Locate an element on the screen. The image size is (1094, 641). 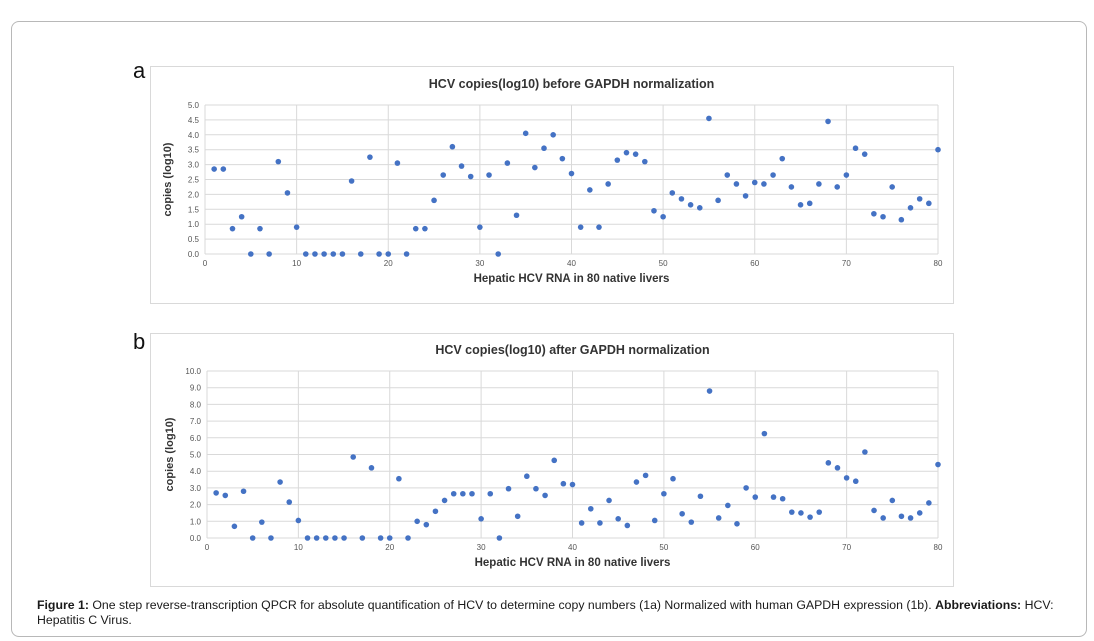
chart-b-y-axis-label: copies (log10) is located at coordinates (170, 454).